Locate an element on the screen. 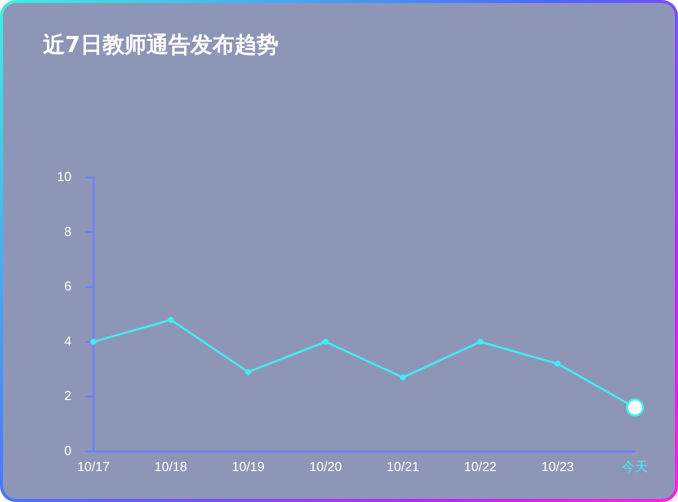  x-tick-label: 10/21 is located at coordinates (403, 466).